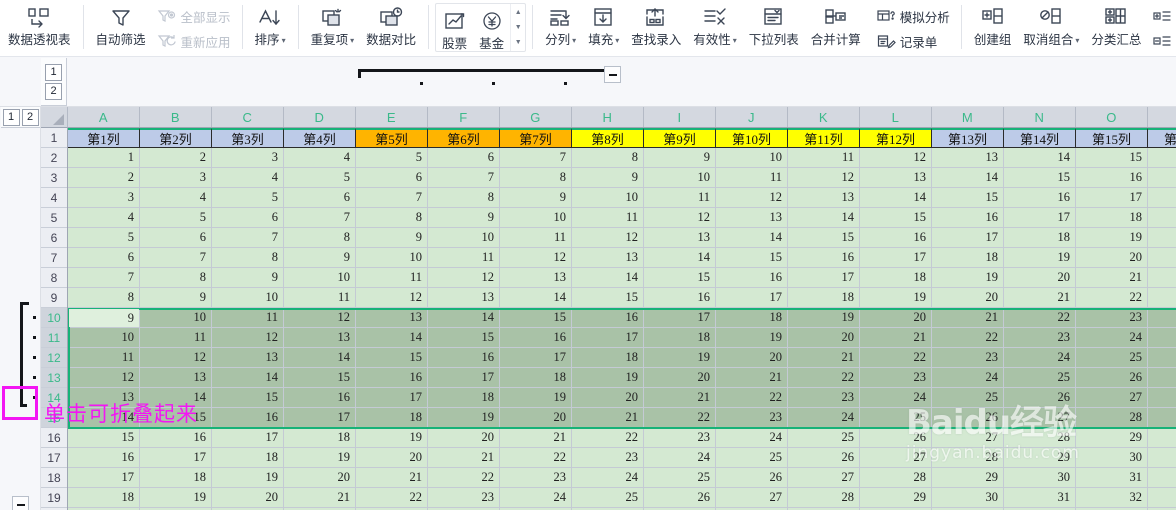  Describe the element at coordinates (104, 278) in the screenshot. I see `data-cell: 7` at that location.